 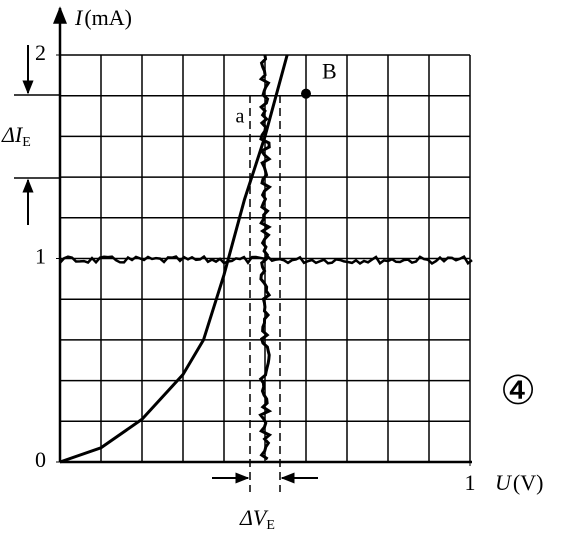 What do you see at coordinates (329, 71) in the screenshot?
I see `point-label: B` at bounding box center [329, 71].